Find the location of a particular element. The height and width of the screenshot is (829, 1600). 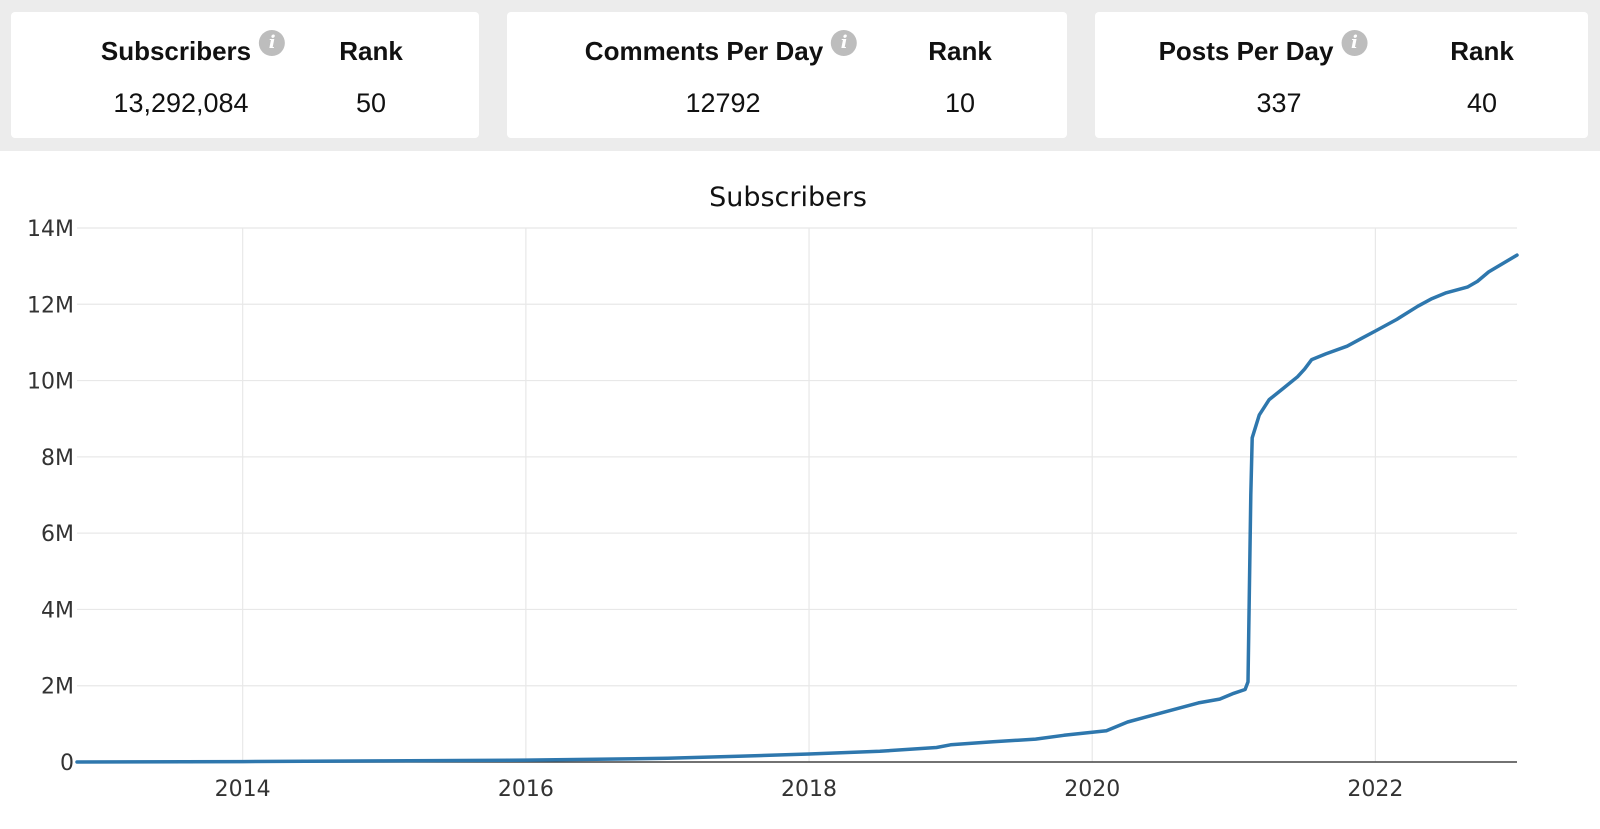

x-tick-label: 2016 is located at coordinates (526, 789).